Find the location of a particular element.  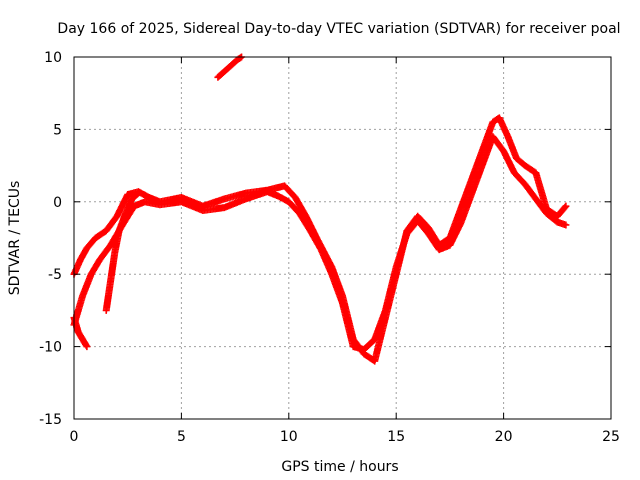

y-tick-label: 0 is located at coordinates (57, 203).